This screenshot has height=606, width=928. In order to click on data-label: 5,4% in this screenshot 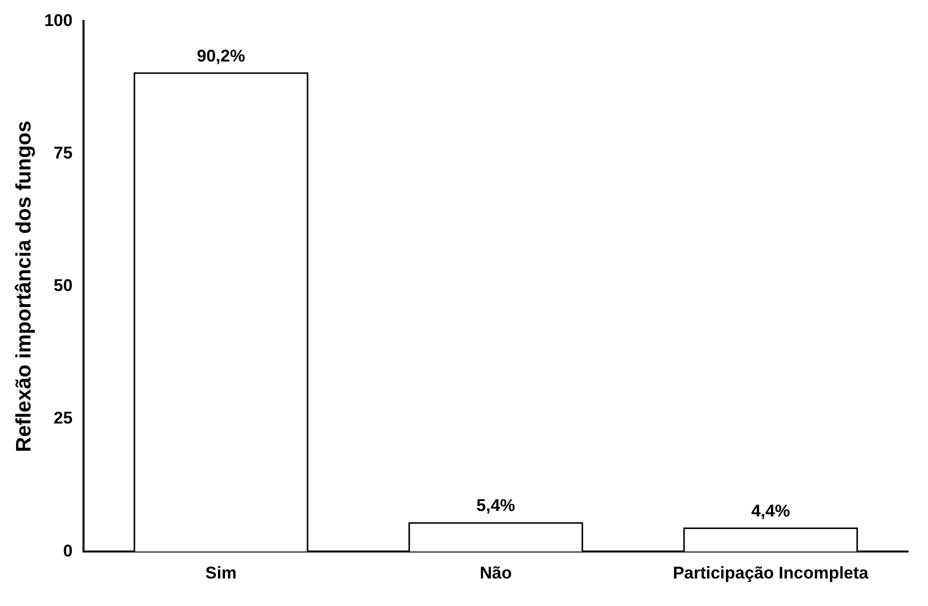, I will do `click(496, 506)`.